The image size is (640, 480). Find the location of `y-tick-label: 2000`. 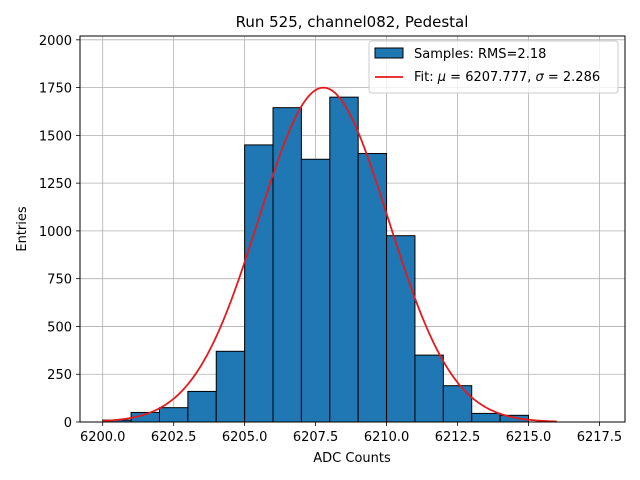

y-tick-label: 2000 is located at coordinates (55, 41).